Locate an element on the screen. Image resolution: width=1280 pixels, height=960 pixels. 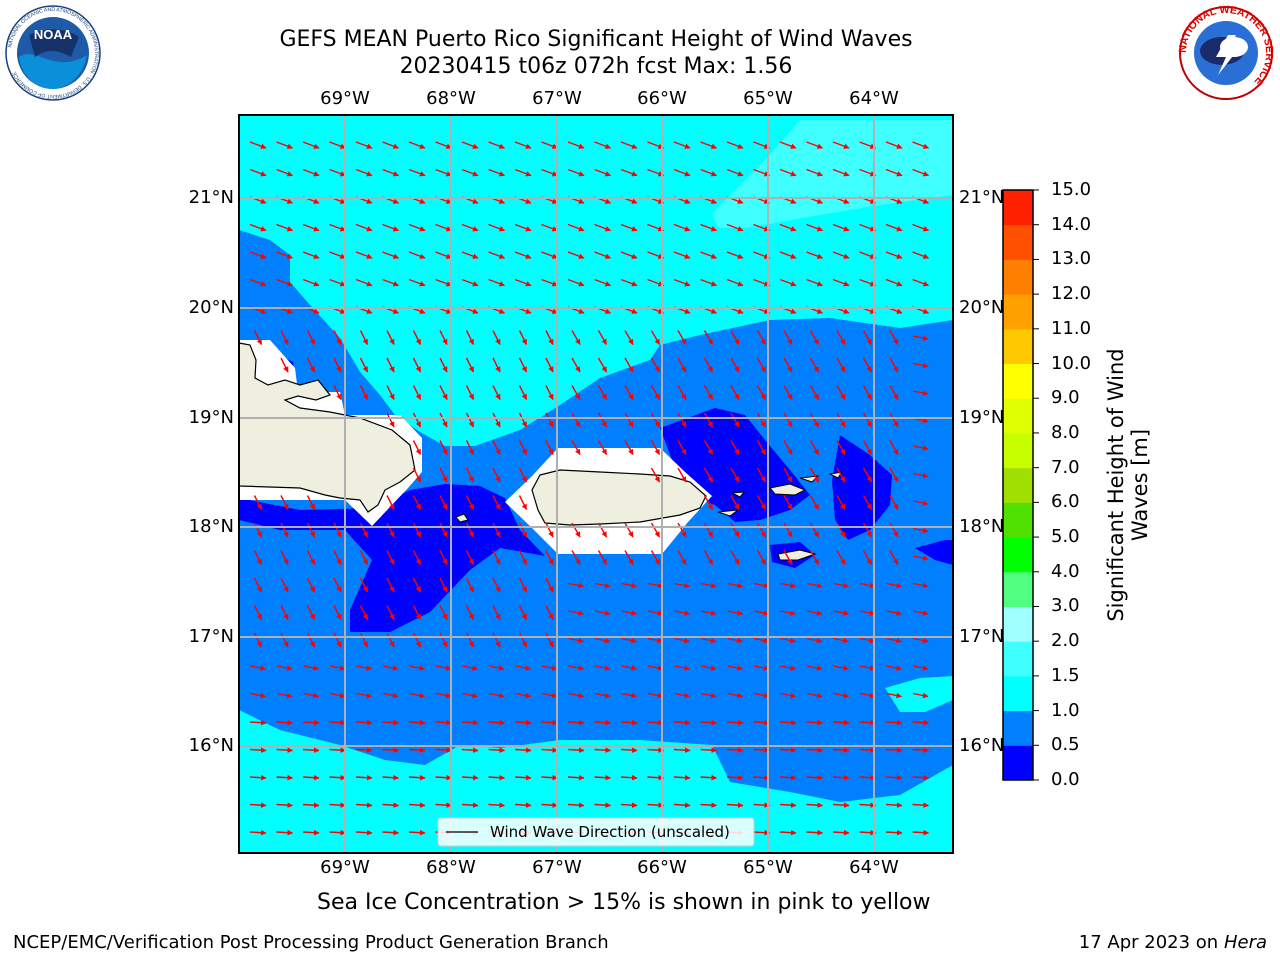
nws-logo: NATIONAL WEATHER SERVICE is located at coordinates (1226, 52).